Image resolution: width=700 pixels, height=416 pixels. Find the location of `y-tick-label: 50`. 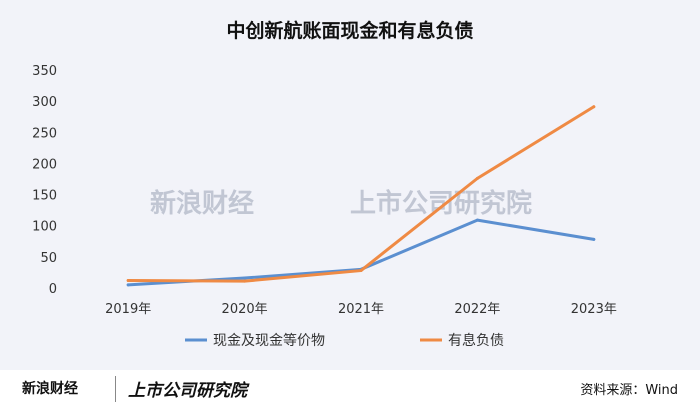

y-tick-label: 50 is located at coordinates (48, 258).